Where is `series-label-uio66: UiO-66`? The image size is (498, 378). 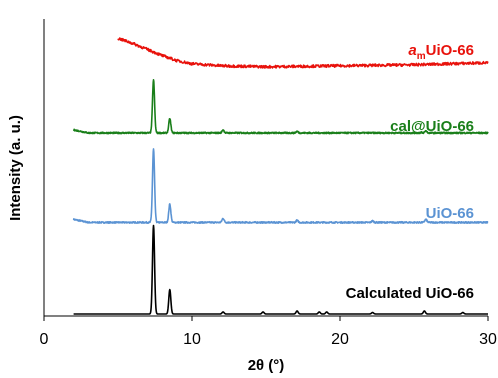
series-label-uio66: UiO-66 is located at coordinates (450, 213).